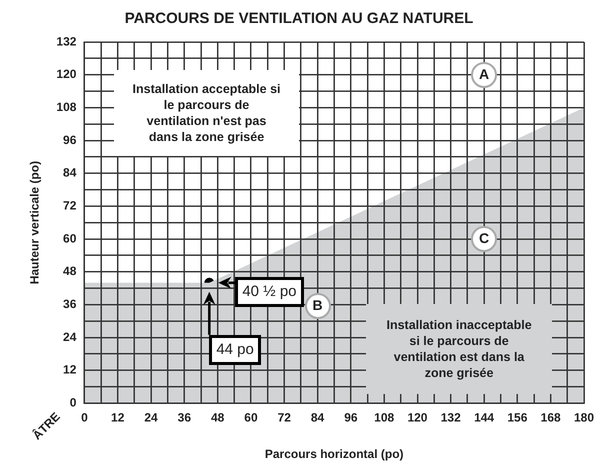 This screenshot has height=472, width=606. What do you see at coordinates (185, 417) in the screenshot?
I see `x-tick-label: 36` at bounding box center [185, 417].